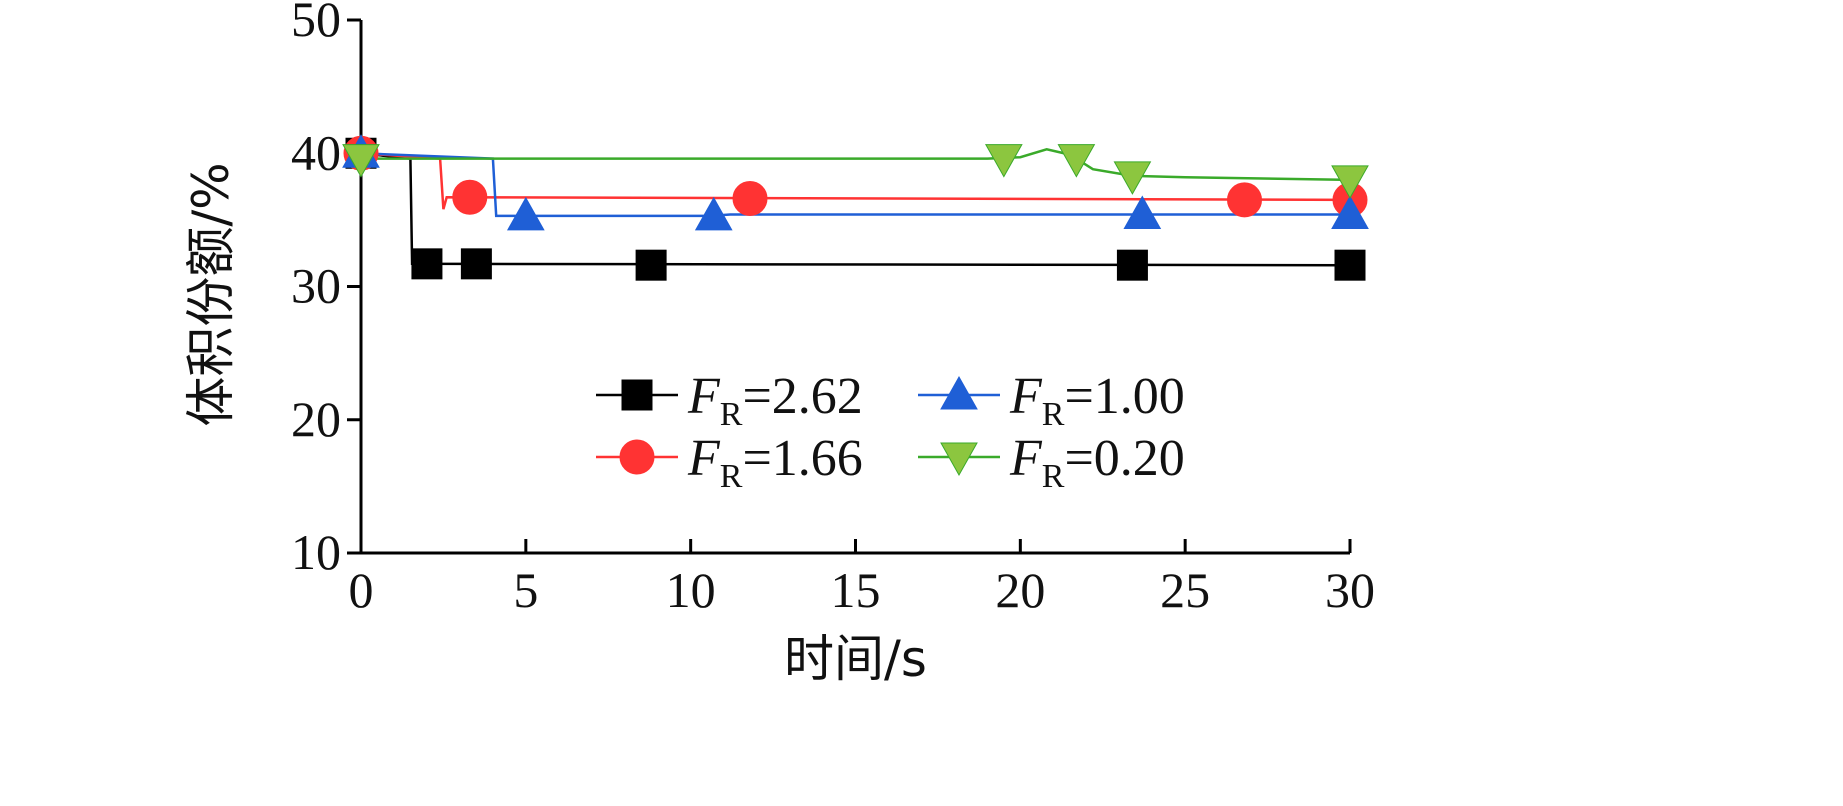 The height and width of the screenshot is (806, 1843). Describe the element at coordinates (1020, 590) in the screenshot. I see `x-tick-label-20: 20` at that location.